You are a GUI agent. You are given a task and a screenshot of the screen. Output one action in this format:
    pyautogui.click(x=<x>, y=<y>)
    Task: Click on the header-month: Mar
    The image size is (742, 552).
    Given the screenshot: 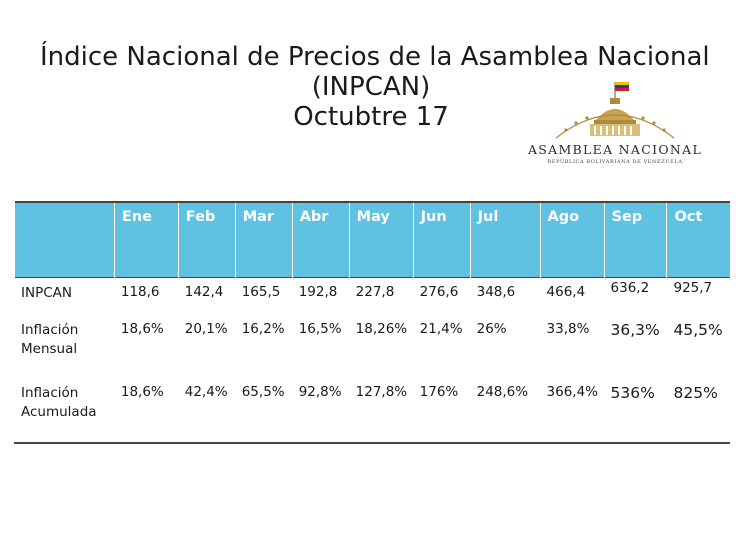 What is the action you would take?
    pyautogui.click(x=263, y=239)
    